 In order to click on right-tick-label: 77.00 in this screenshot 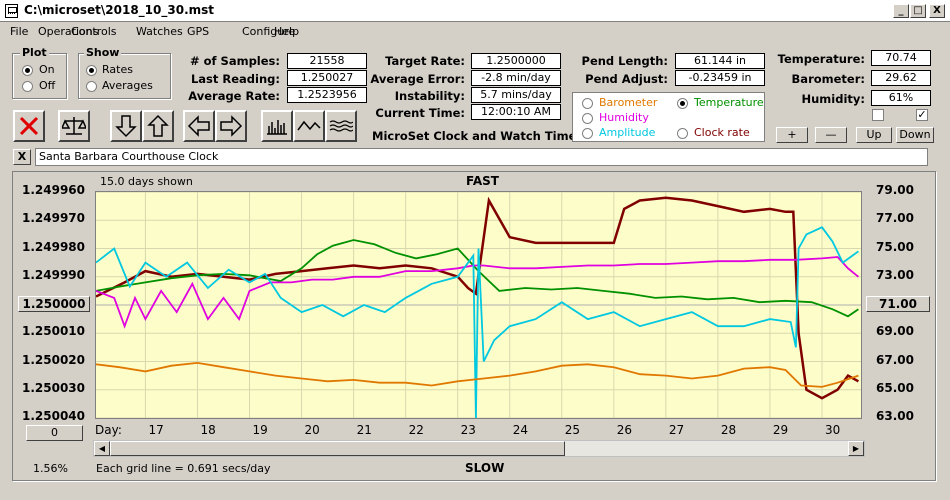, I will do `click(895, 218)`.